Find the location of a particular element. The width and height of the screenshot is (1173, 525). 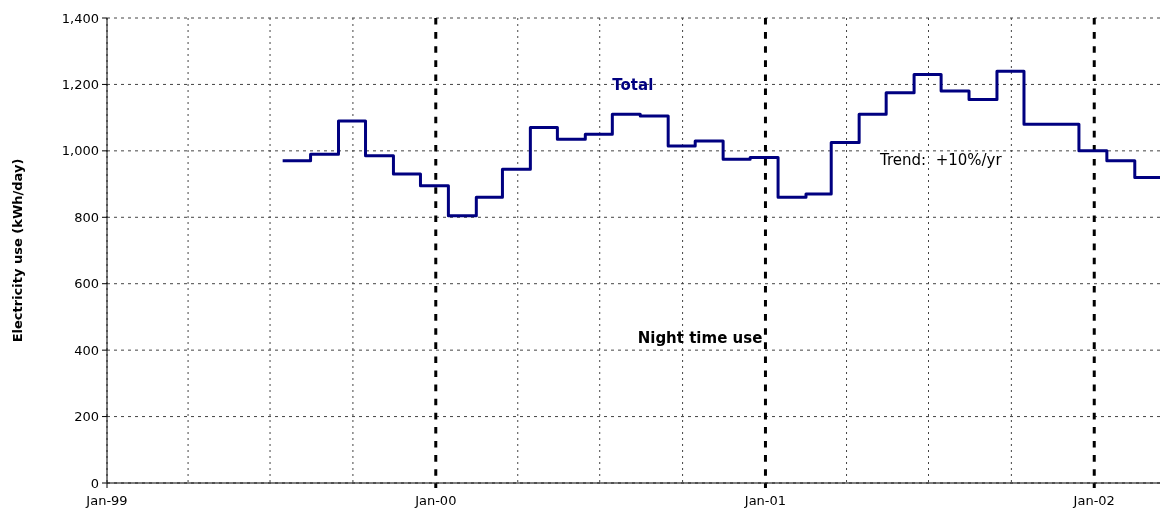

annotation: Night time use is located at coordinates (700, 338).